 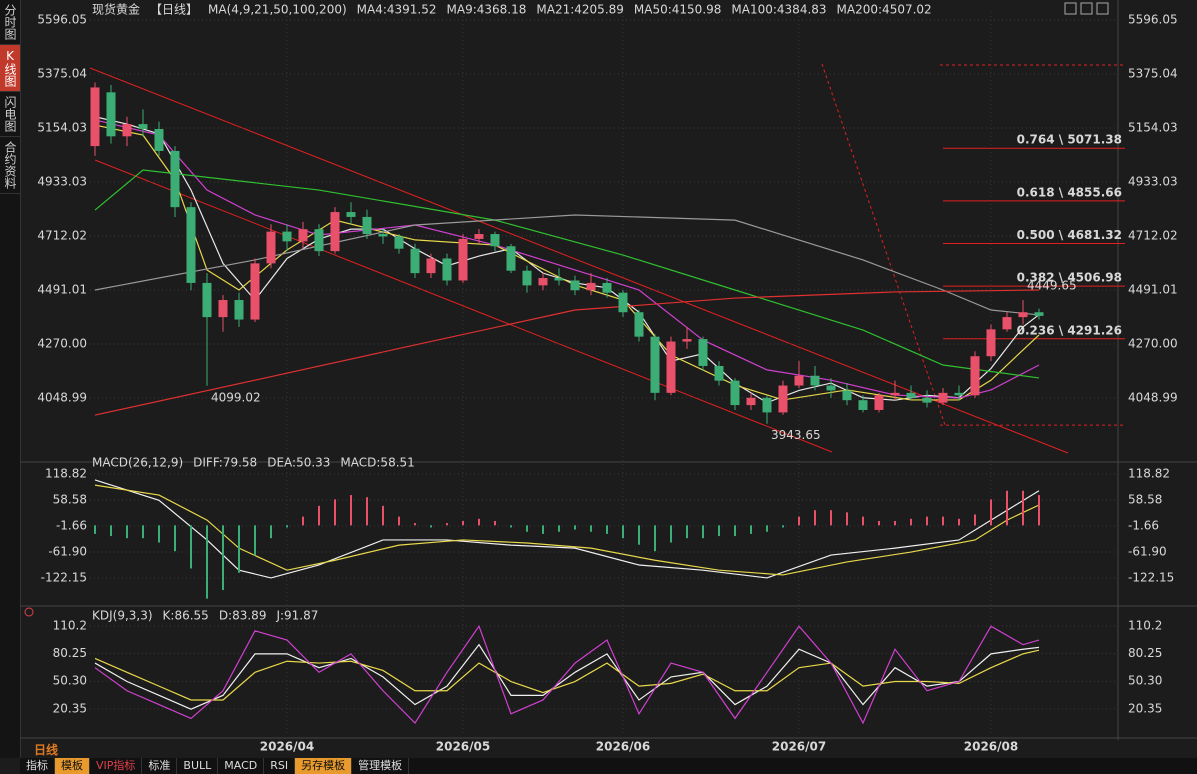 What do you see at coordinates (10, 114) in the screenshot?
I see `tab-flash: 闪电图` at bounding box center [10, 114].